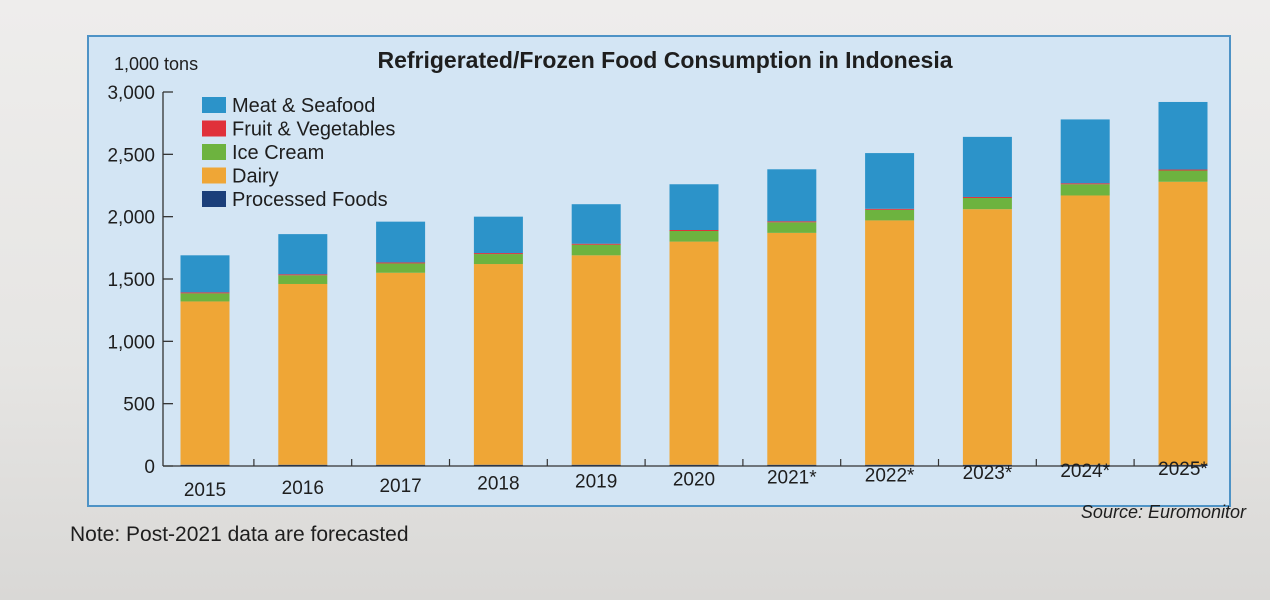 Image resolution: width=1270 pixels, height=600 pixels. Describe the element at coordinates (890, 181) in the screenshot. I see `bar-meat-seafood-2022` at that location.